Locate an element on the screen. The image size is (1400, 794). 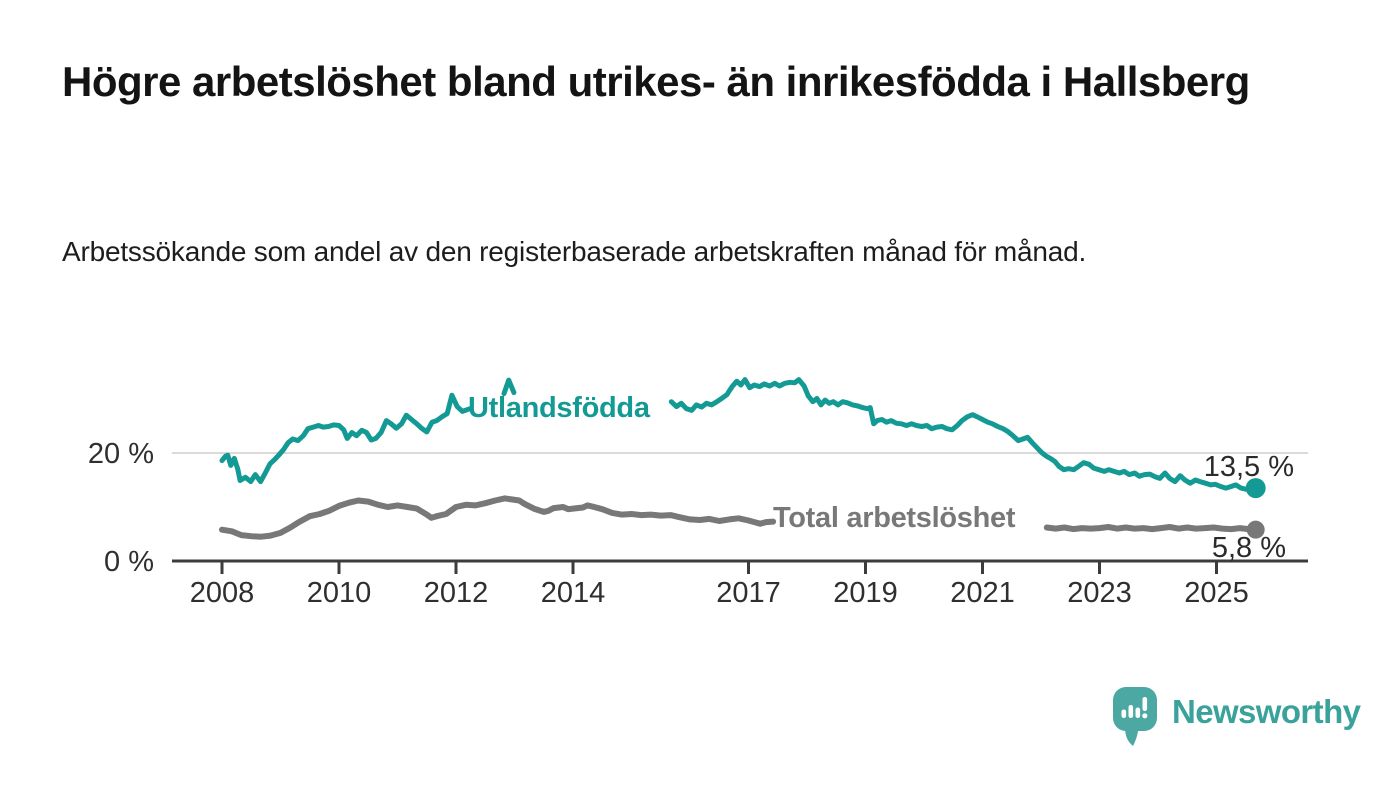
series-line-utlandsfodda-seg1 is located at coordinates (509, 387).